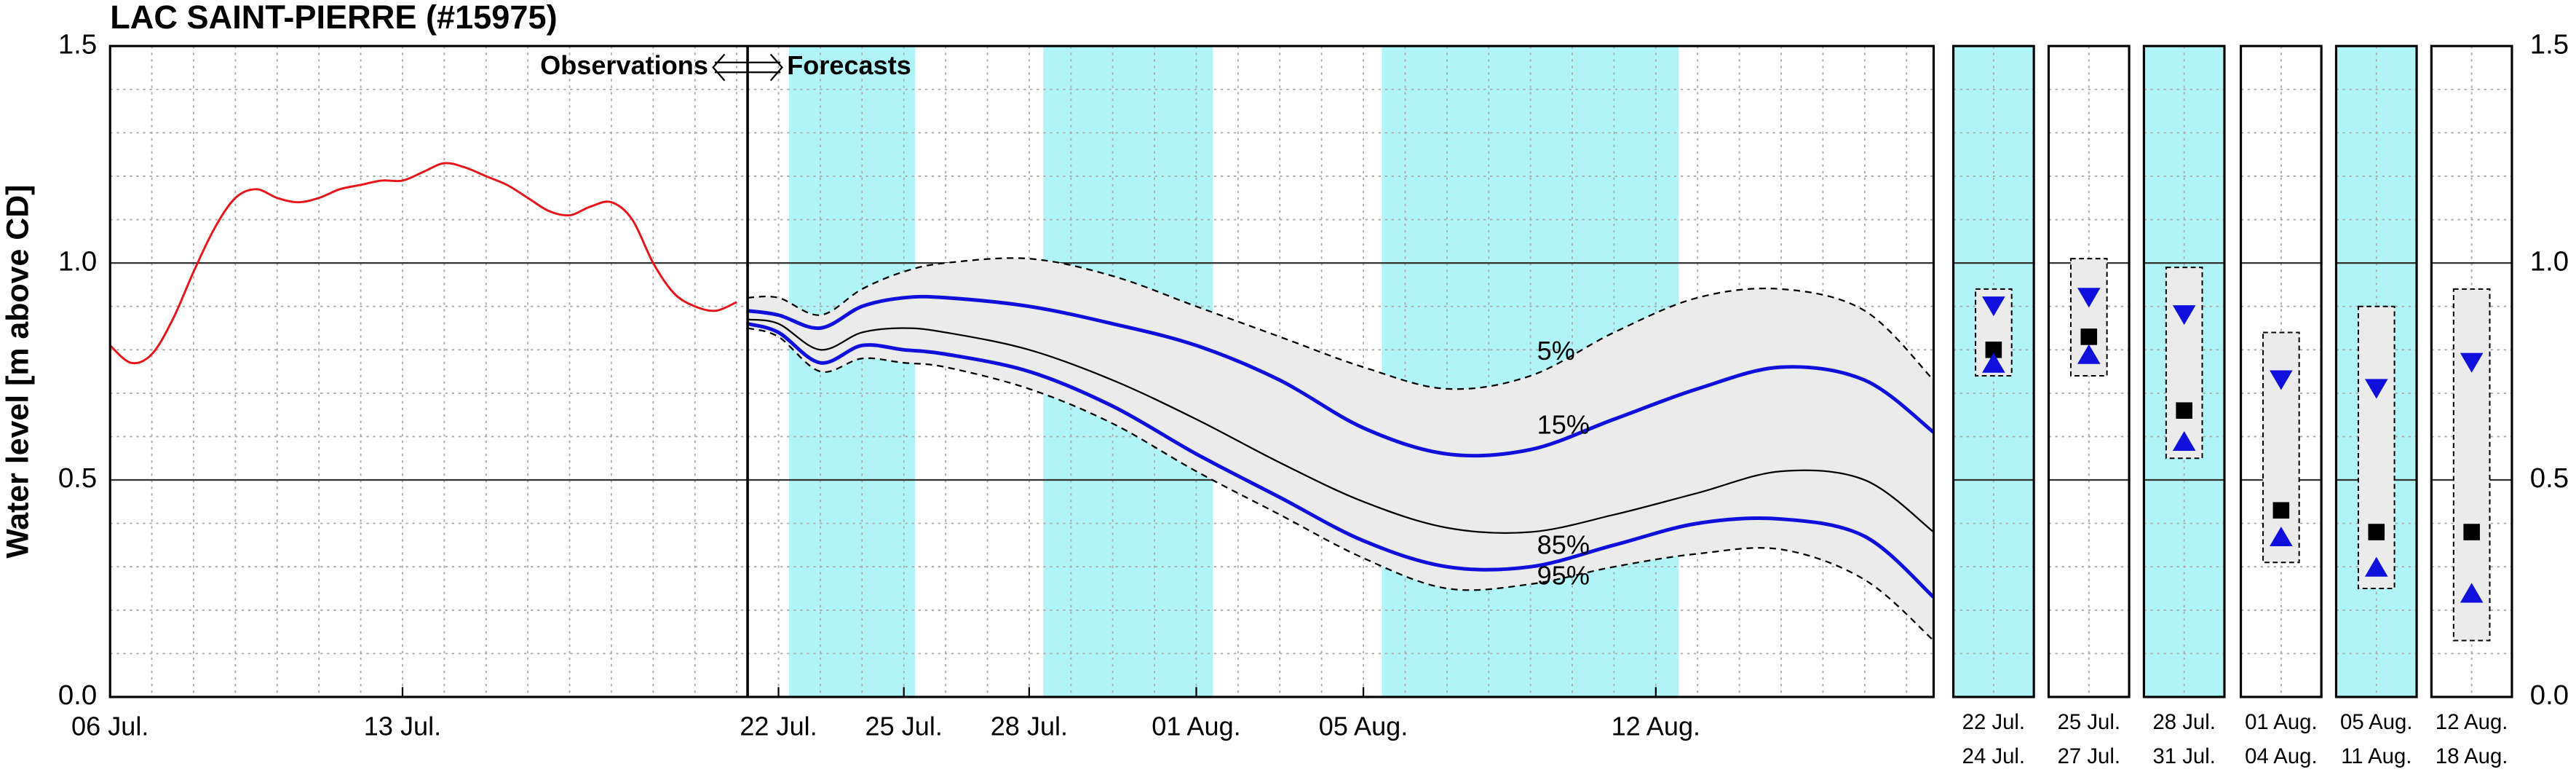  I want to click on series-label: 85%, so click(1563, 545).